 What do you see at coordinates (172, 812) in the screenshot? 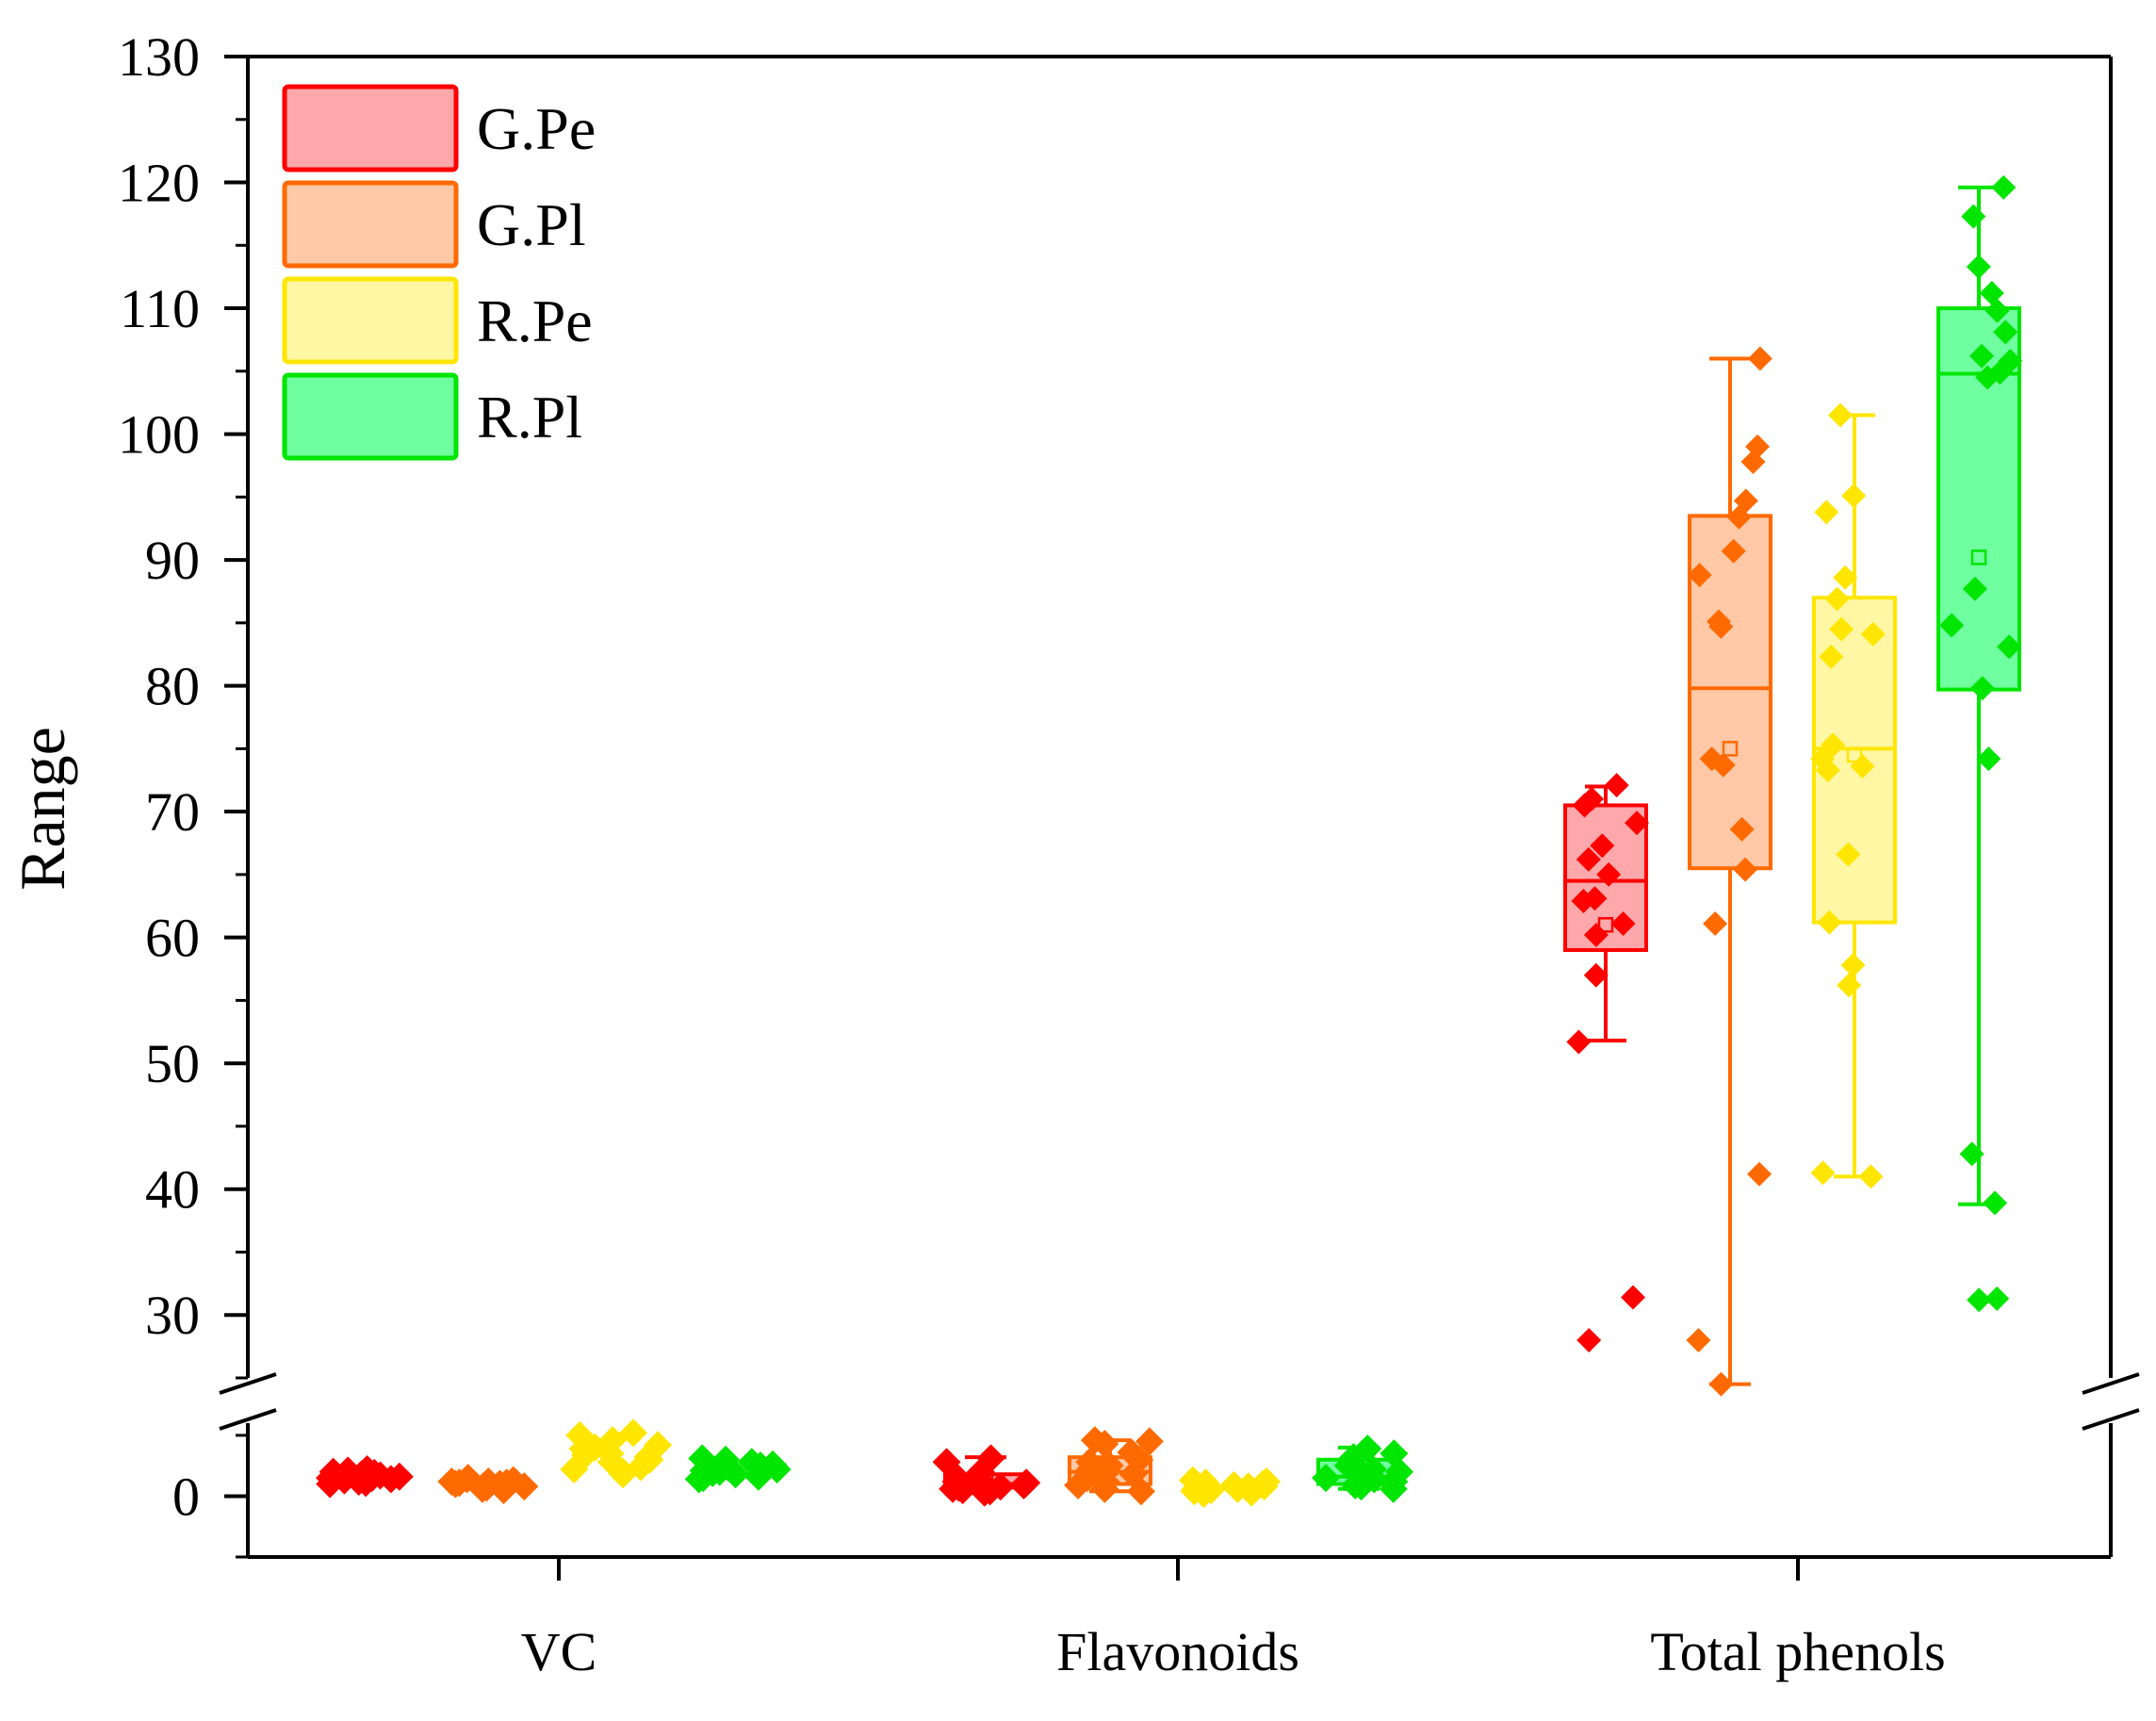
I see `y-tick-label: 70` at bounding box center [172, 812].